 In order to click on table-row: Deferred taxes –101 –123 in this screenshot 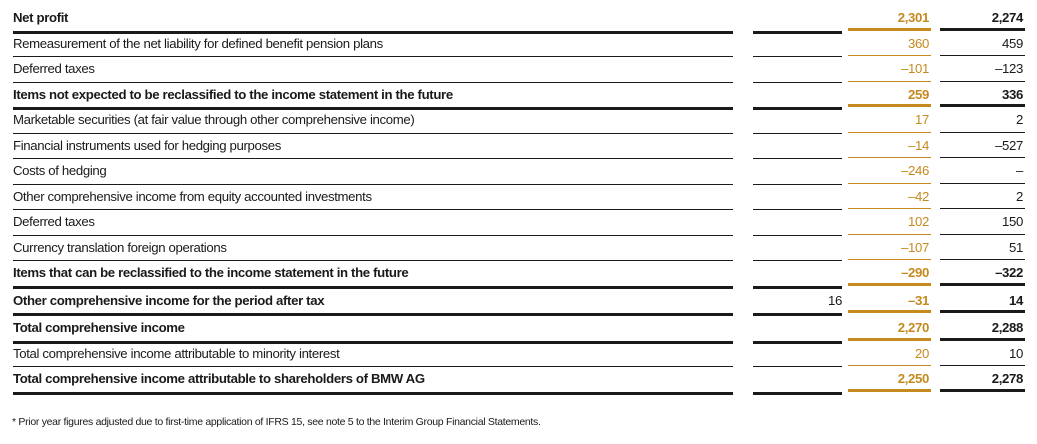, I will do `click(518, 69)`.